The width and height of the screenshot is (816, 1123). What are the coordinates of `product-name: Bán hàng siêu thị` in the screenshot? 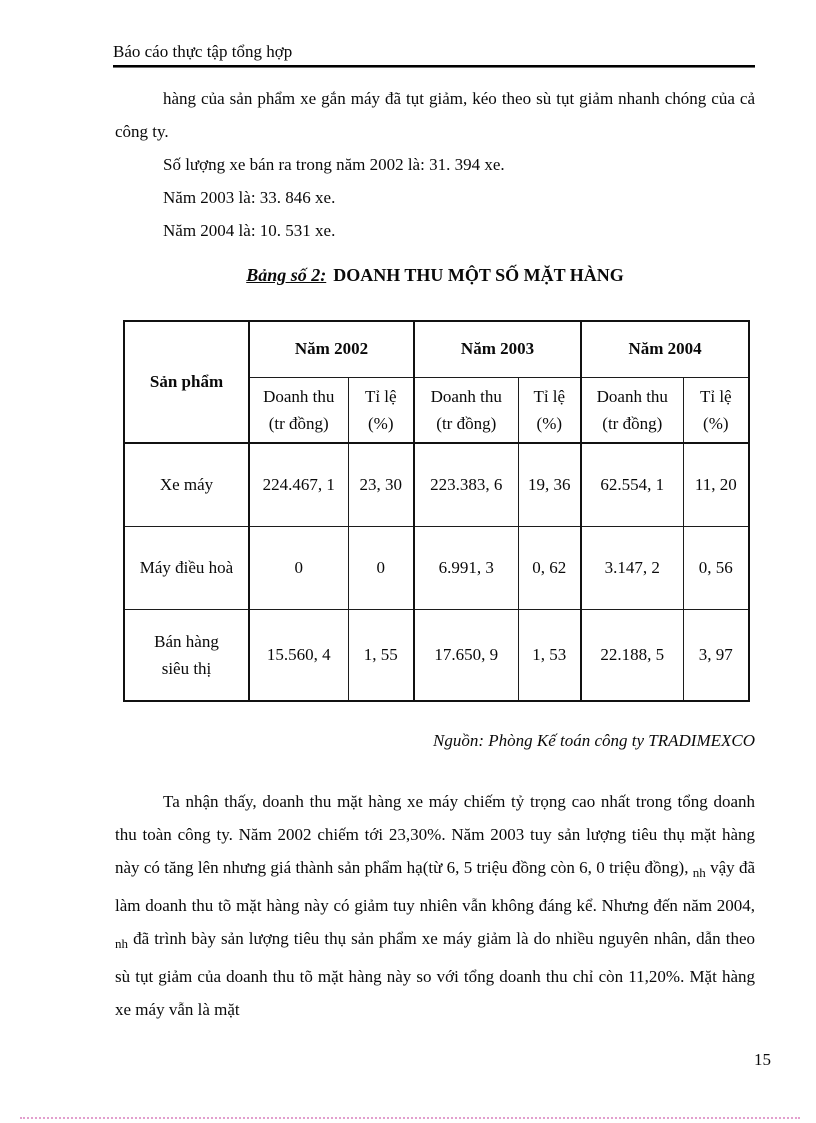 It's located at (186, 655).